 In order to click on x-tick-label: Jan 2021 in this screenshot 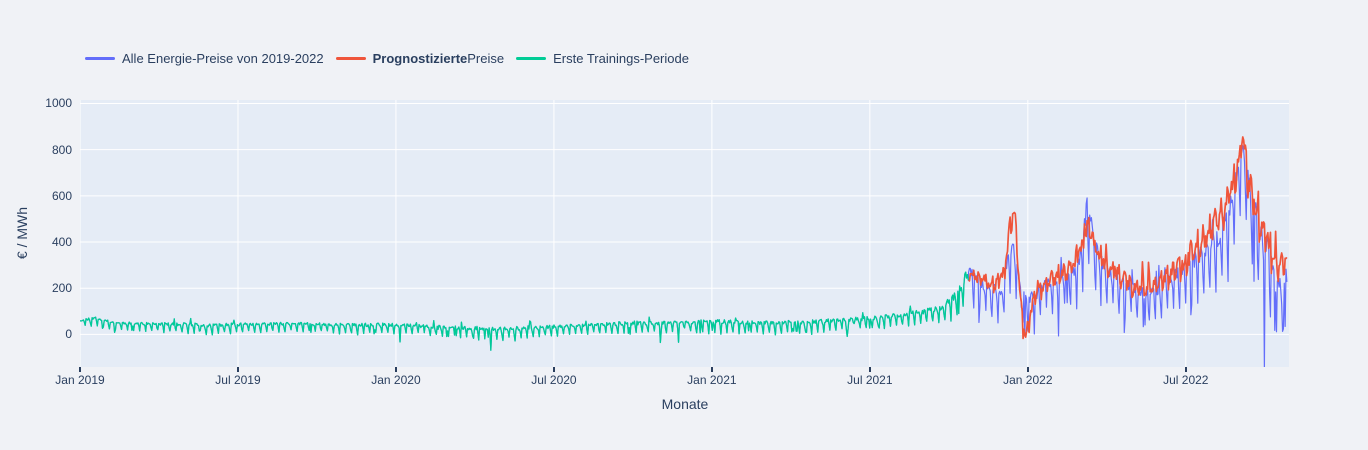, I will do `click(712, 380)`.